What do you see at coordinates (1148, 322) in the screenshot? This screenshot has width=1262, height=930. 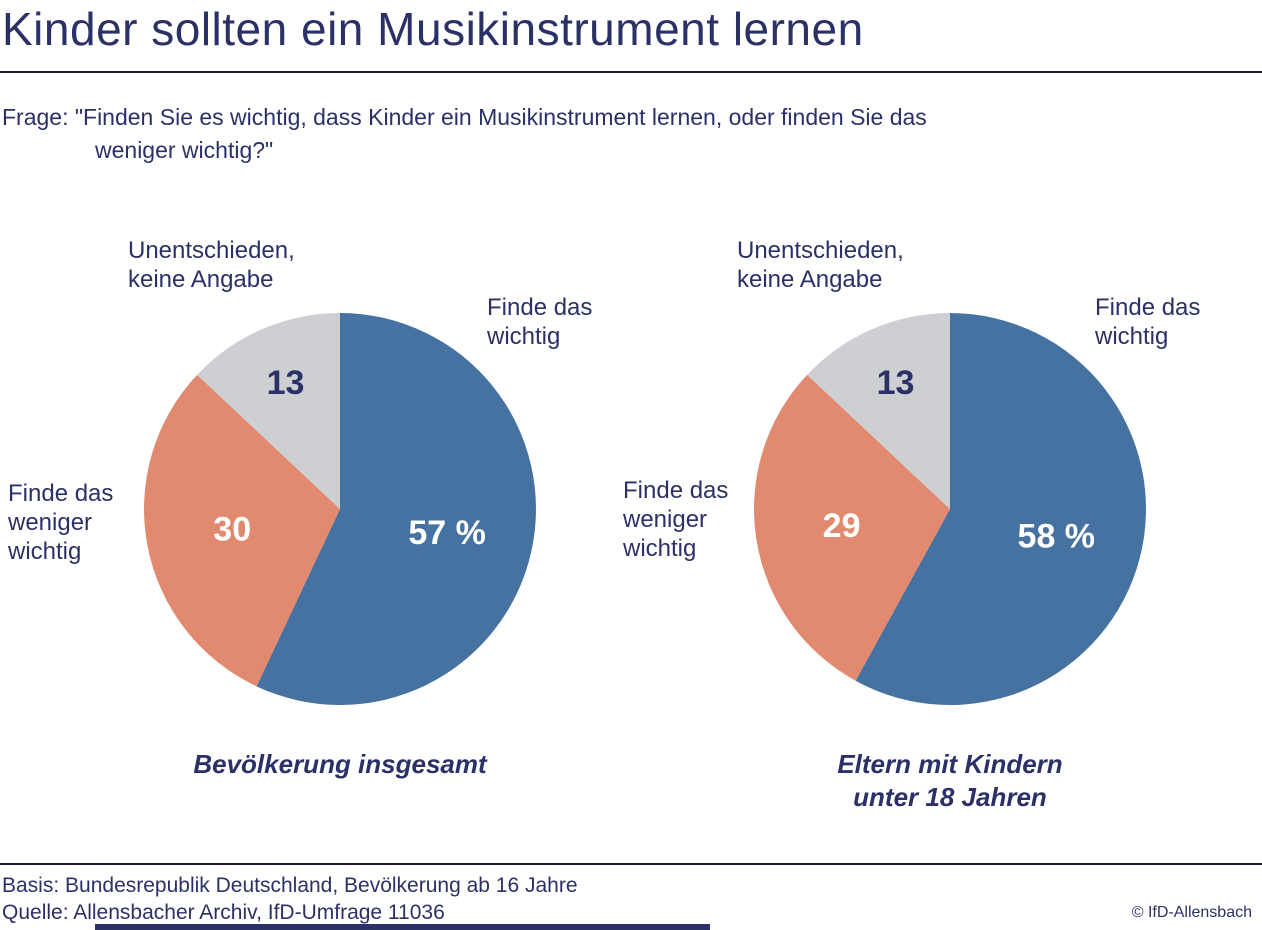 I see `label-important-right: Finde das wichtig` at bounding box center [1148, 322].